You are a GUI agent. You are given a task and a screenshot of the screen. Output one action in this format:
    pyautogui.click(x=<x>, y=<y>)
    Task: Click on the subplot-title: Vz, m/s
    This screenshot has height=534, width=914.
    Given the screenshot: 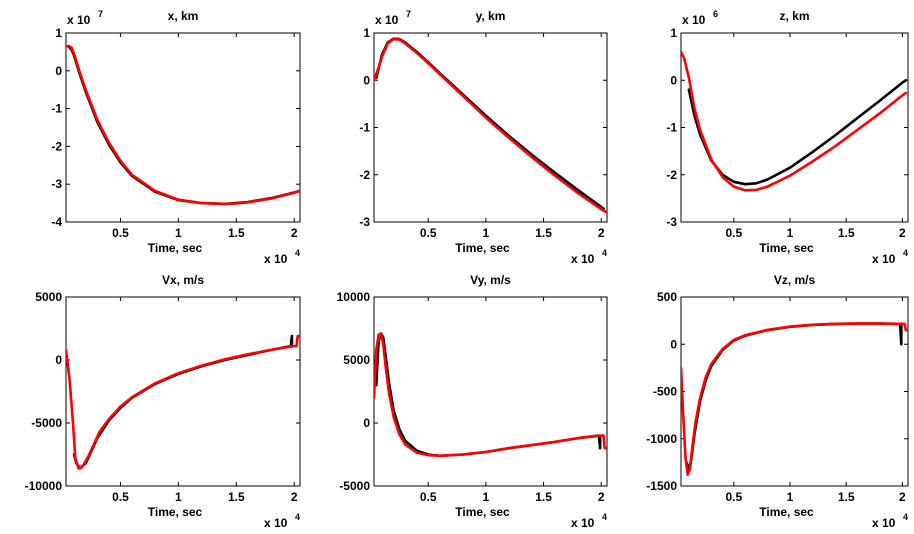 What is the action you would take?
    pyautogui.click(x=795, y=280)
    